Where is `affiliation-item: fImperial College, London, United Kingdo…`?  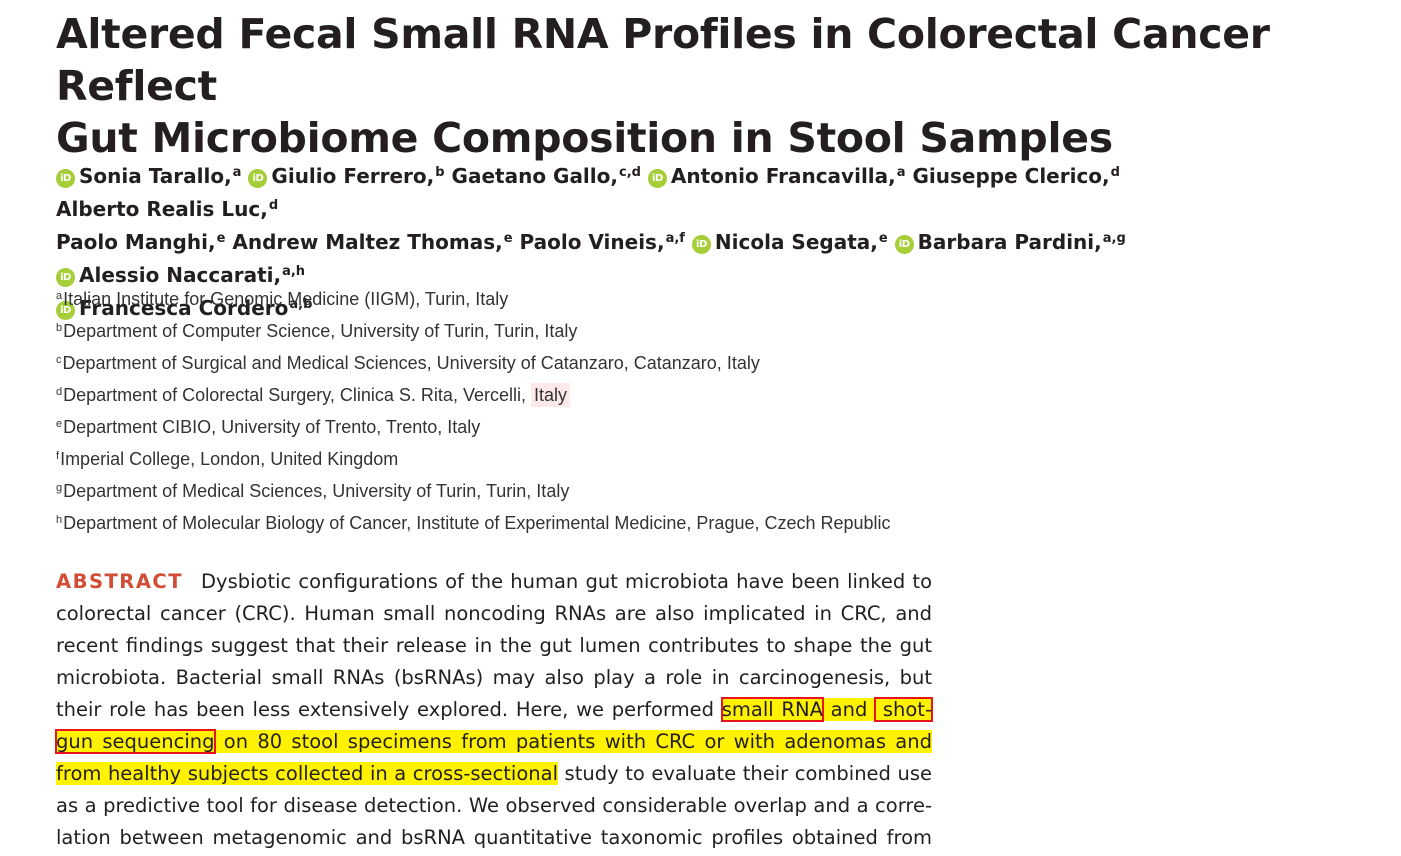
affiliation-item: fImperial College, London, United Kingdo… is located at coordinates (556, 458).